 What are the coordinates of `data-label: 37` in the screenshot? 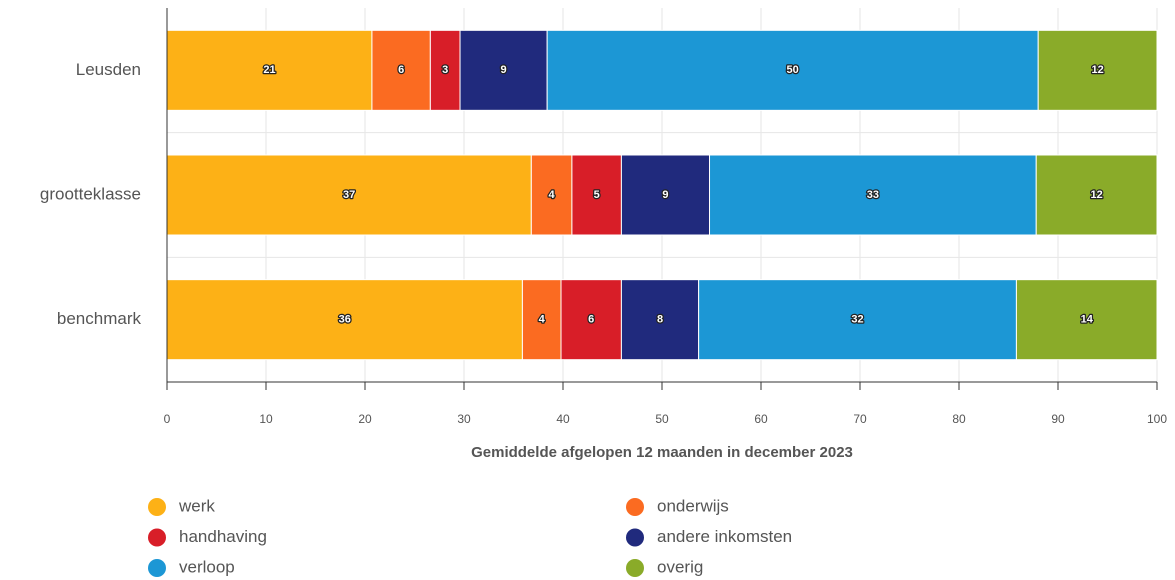 It's located at (349, 195).